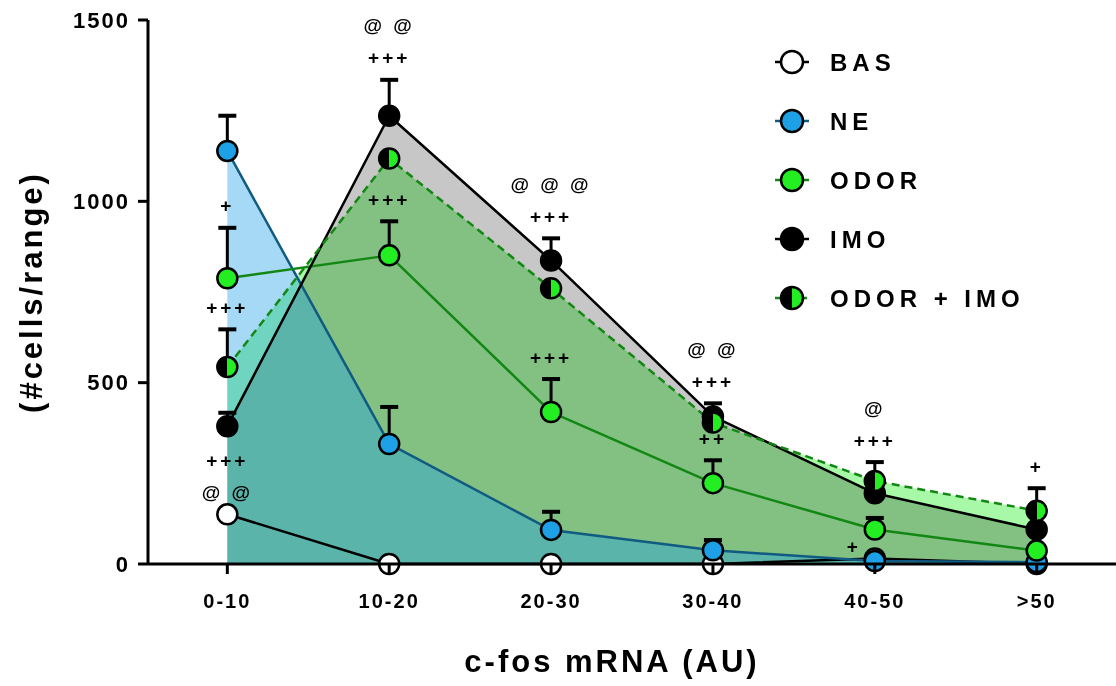  What do you see at coordinates (31, 292) in the screenshot?
I see `y-axis-title: (#cells/range)` at bounding box center [31, 292].